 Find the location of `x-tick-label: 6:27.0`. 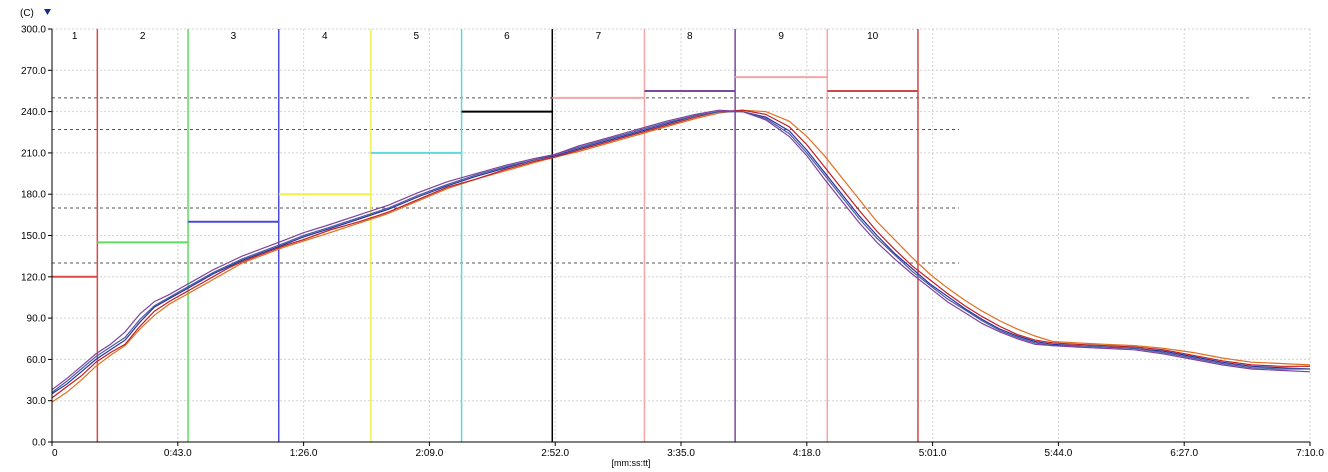

x-tick-label: 6:27.0 is located at coordinates (1184, 453).